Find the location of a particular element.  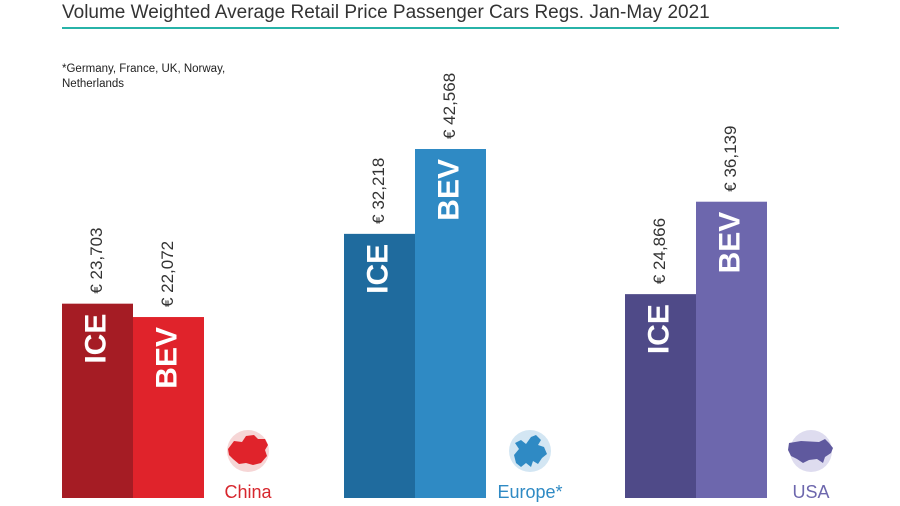

bar-europe-ice is located at coordinates (379, 365).